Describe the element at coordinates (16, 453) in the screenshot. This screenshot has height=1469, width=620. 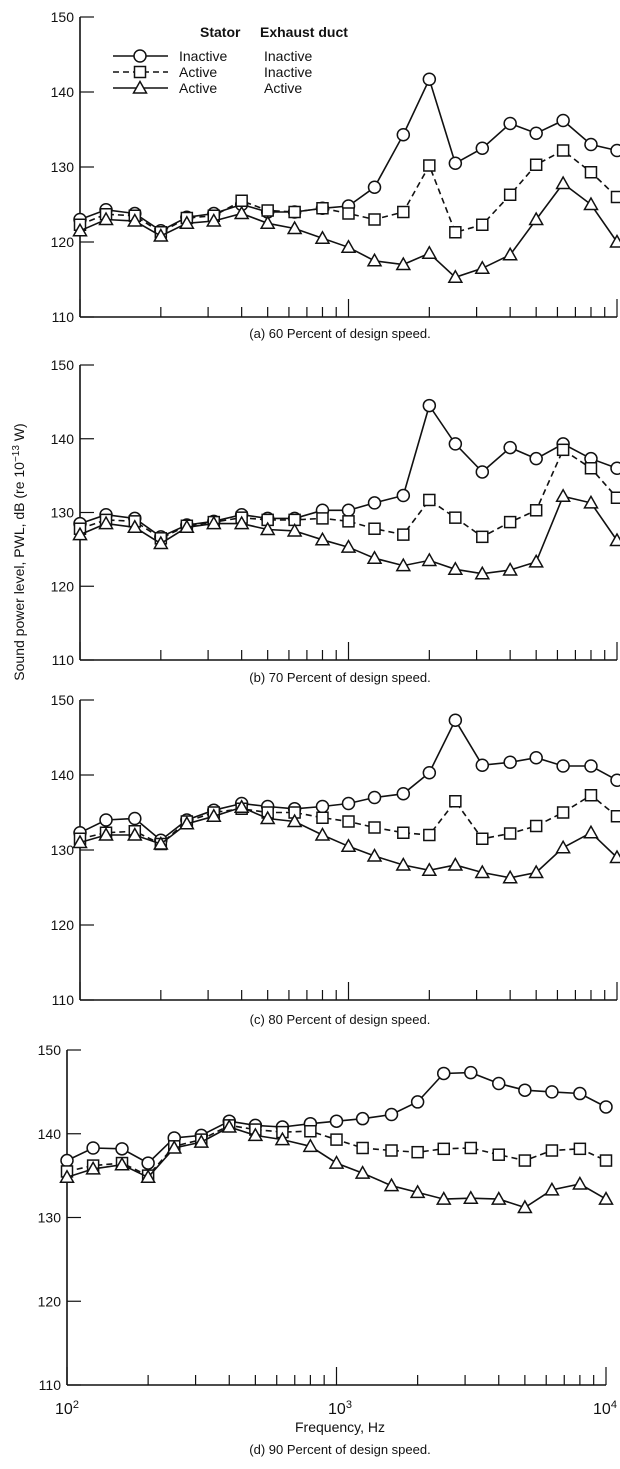
I see `y-axis-label-exponent: −13` at that location.